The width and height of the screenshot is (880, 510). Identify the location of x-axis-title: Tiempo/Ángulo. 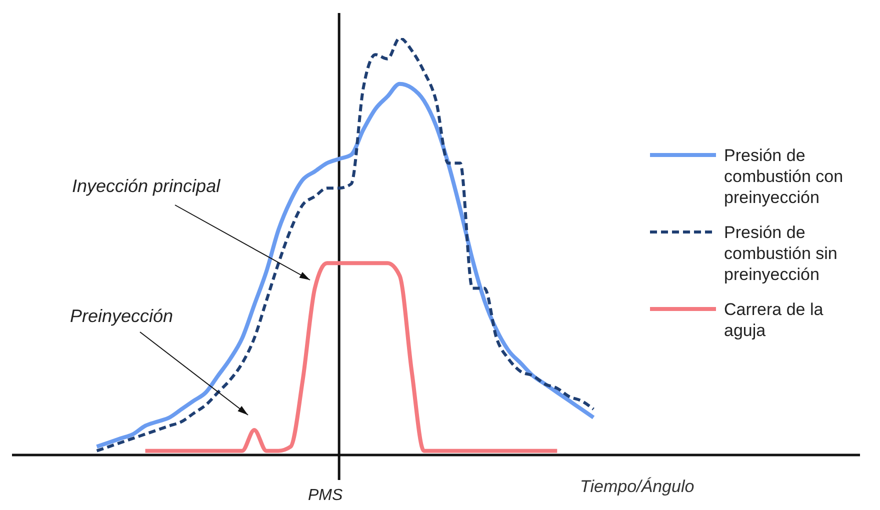
(637, 487).